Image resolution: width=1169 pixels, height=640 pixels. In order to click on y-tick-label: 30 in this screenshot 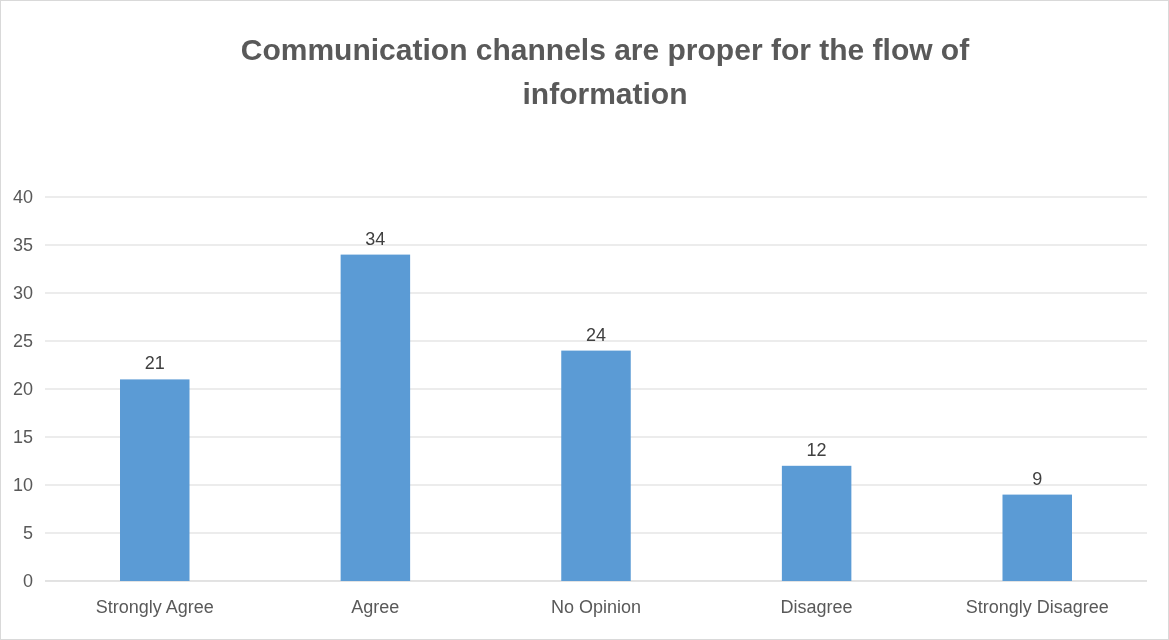, I will do `click(22, 293)`.